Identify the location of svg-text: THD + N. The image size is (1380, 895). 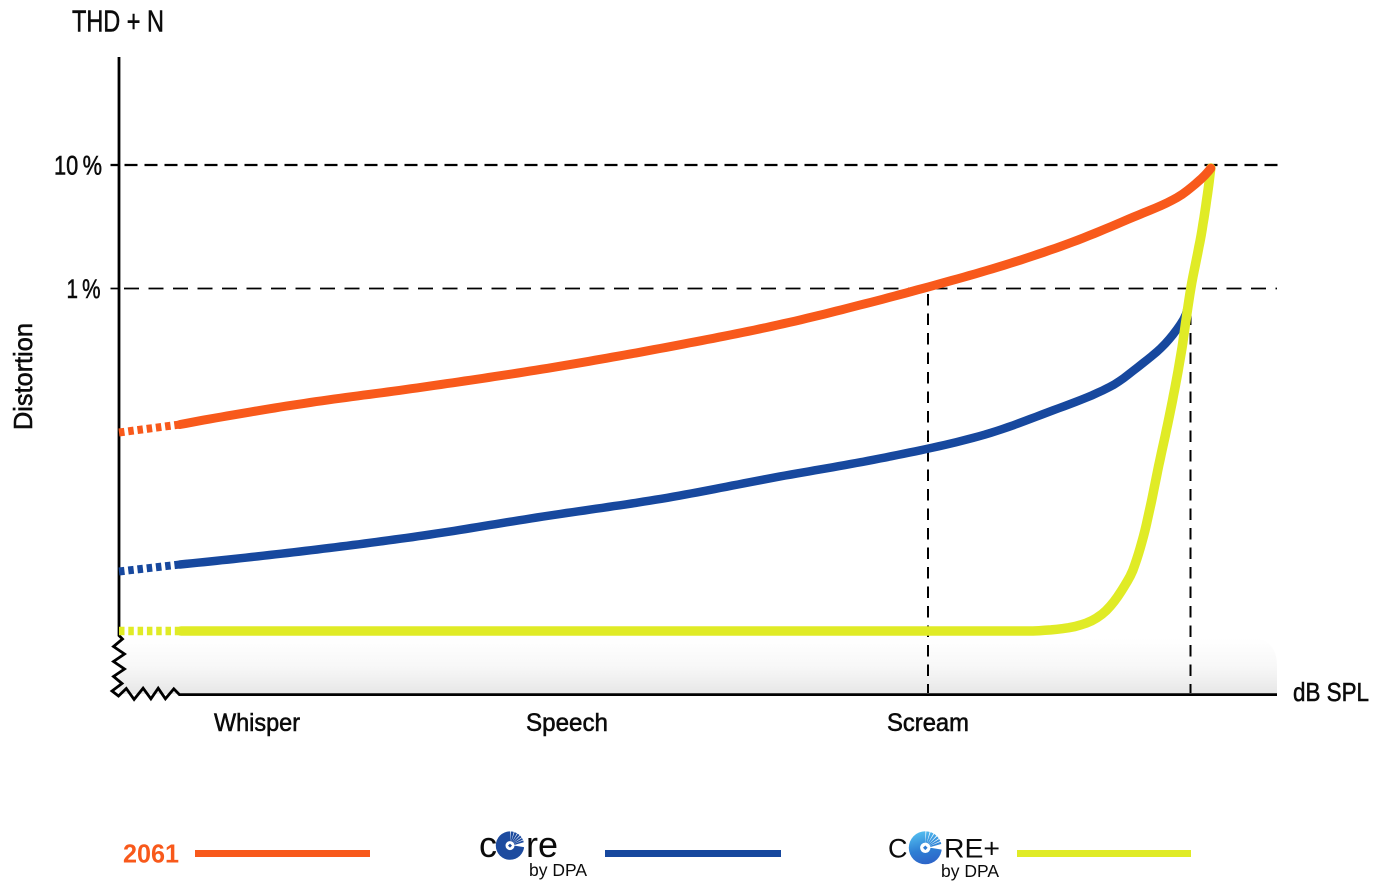
(118, 21).